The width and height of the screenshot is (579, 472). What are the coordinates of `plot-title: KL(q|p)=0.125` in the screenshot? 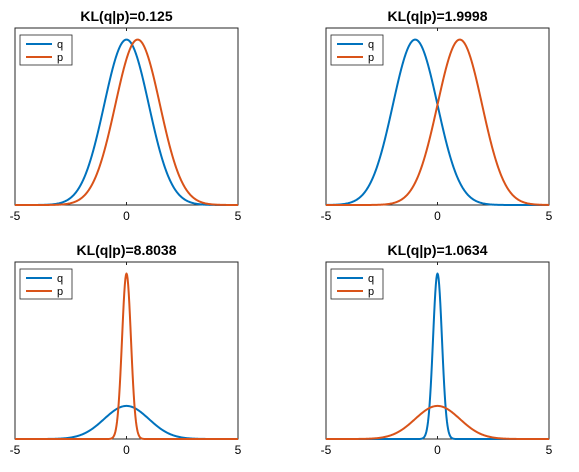 It's located at (126, 16).